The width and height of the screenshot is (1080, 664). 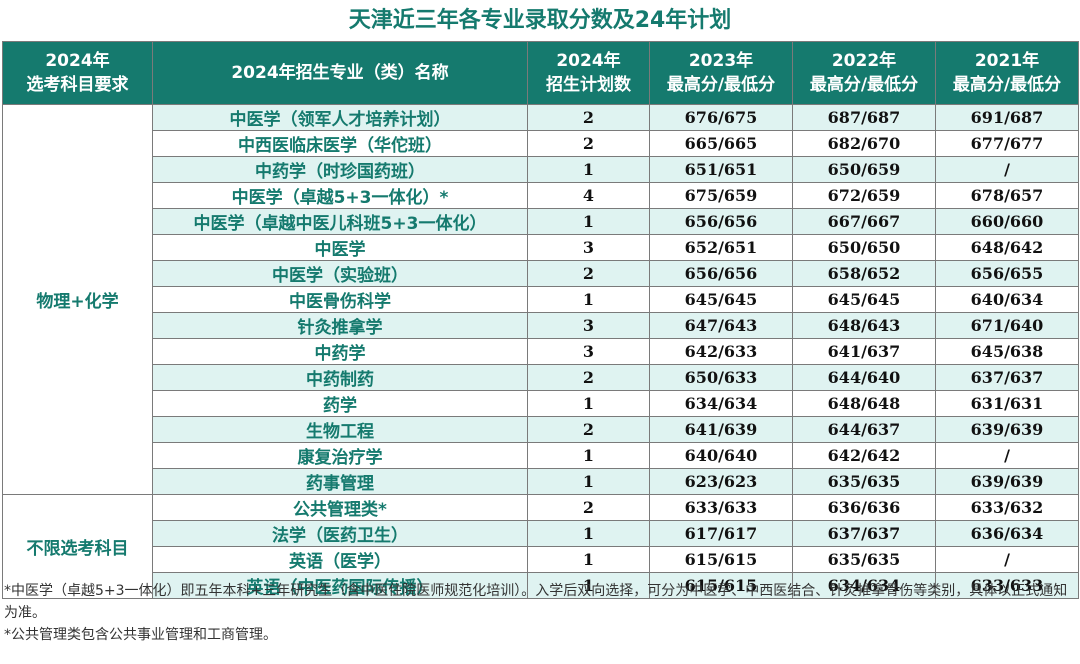 What do you see at coordinates (864, 559) in the screenshot?
I see `score-2022-cell: 635/635` at bounding box center [864, 559].